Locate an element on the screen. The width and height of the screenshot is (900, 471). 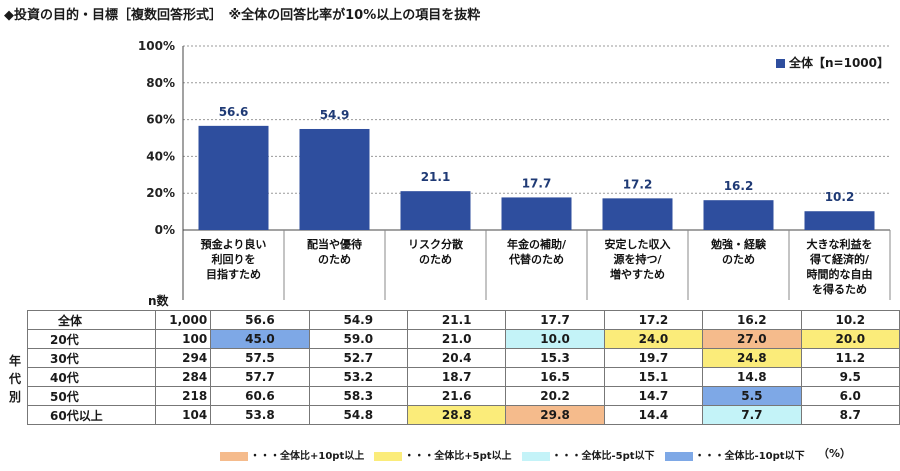
table-cell: 45.0 is located at coordinates (260, 339).